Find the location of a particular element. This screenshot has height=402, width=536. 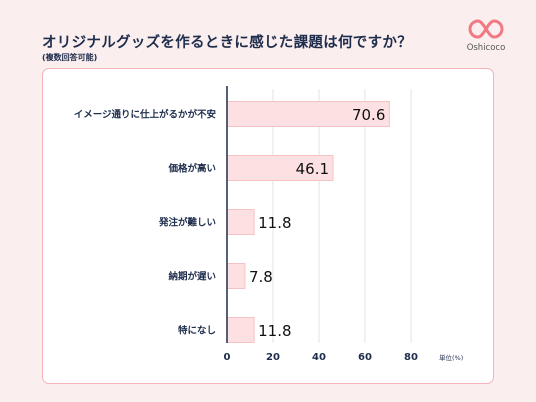

x-tick-label: 60 is located at coordinates (365, 357).